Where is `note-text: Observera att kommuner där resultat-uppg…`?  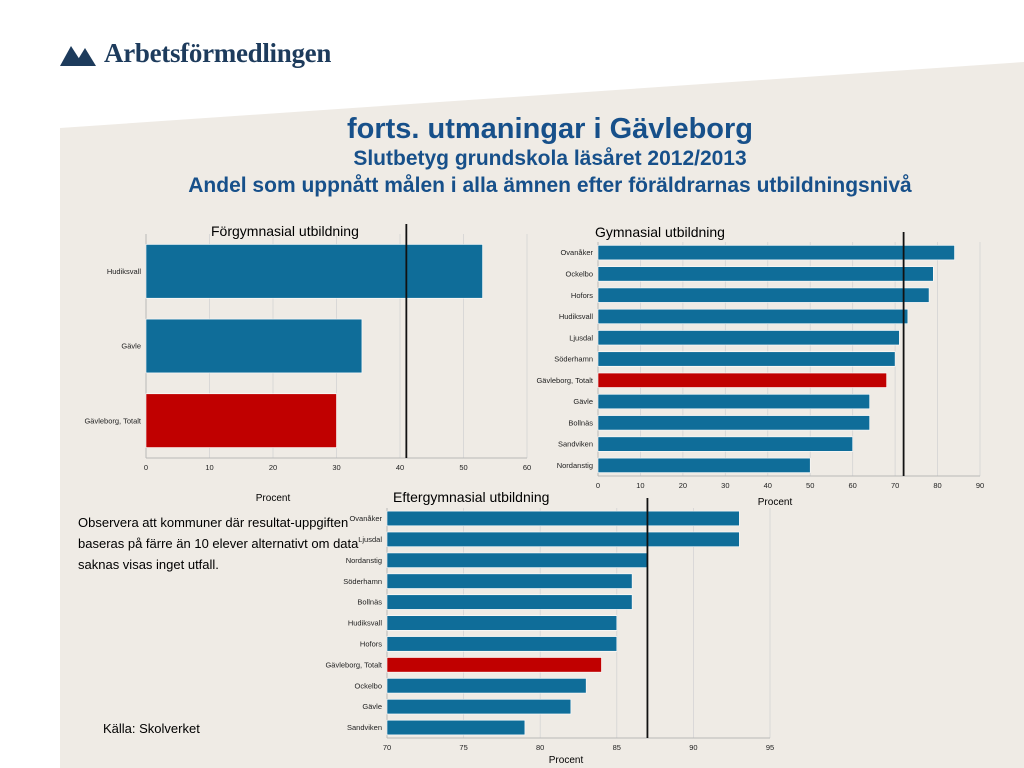
note-text: Observera att kommuner där resultat-uppg… is located at coordinates (218, 543).